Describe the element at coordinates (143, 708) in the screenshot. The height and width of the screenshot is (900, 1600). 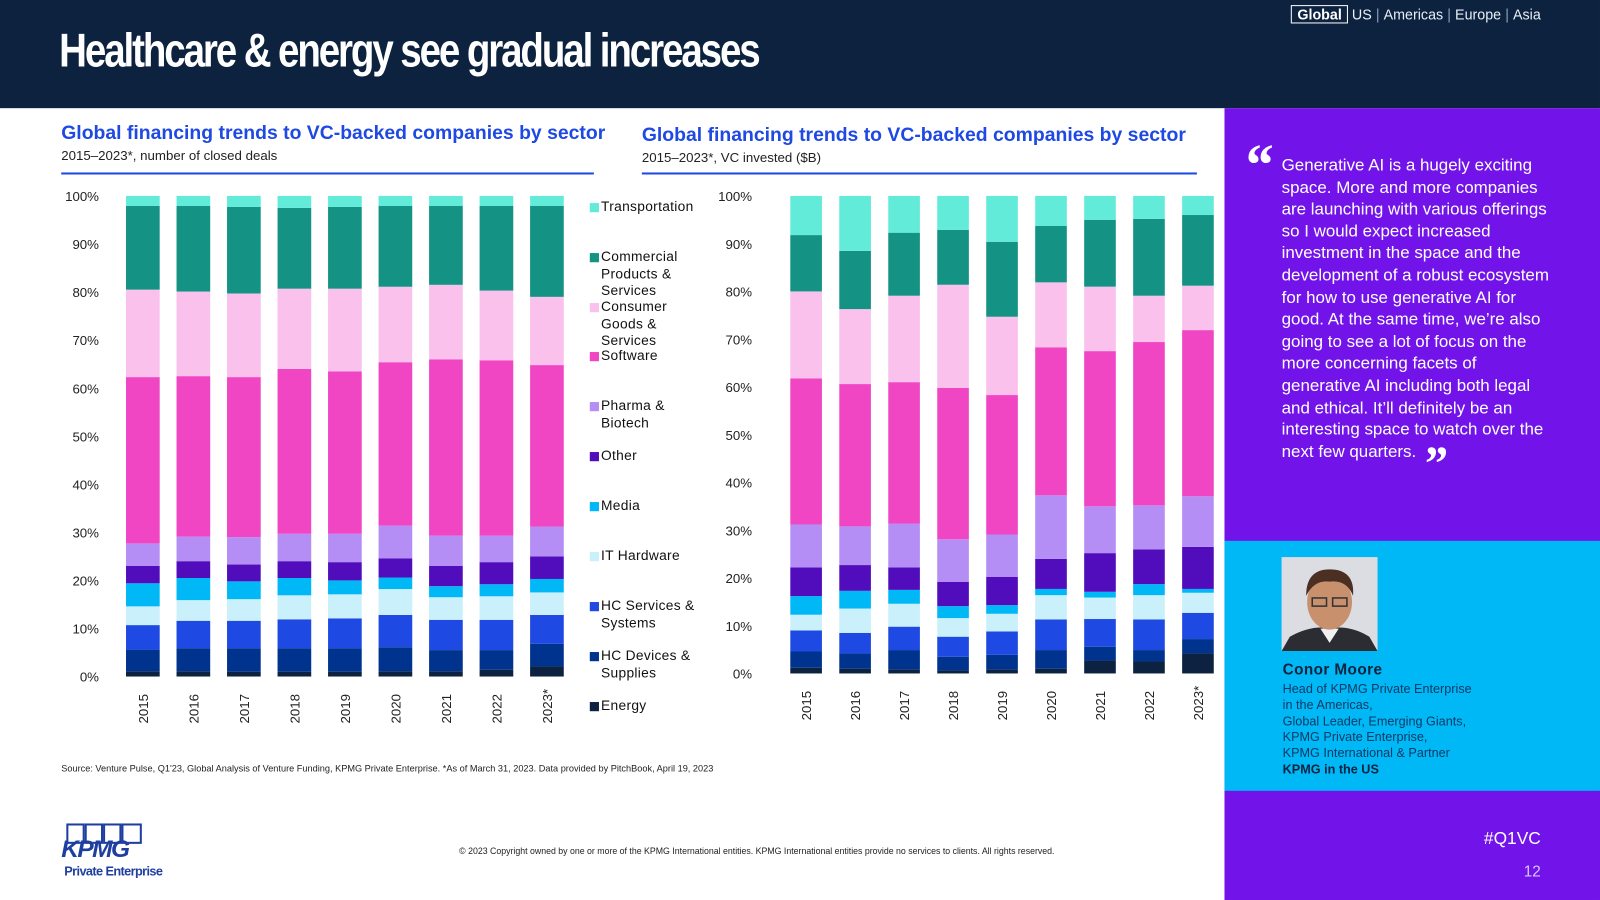
I see `x-tick-label: 2015` at that location.